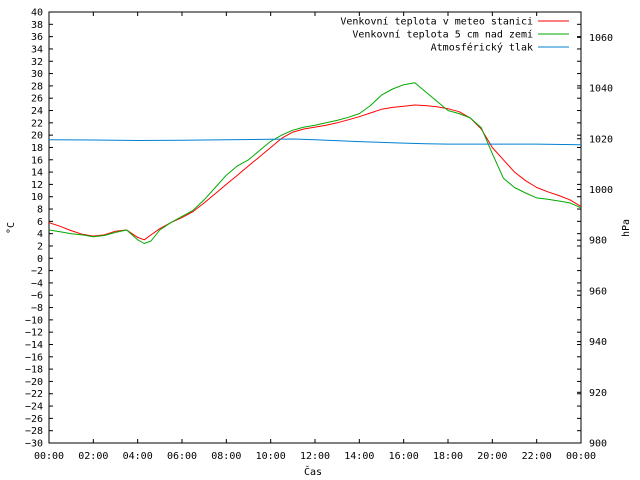  What do you see at coordinates (37, 197) in the screenshot?
I see `y-tick-label: 10` at bounding box center [37, 197].